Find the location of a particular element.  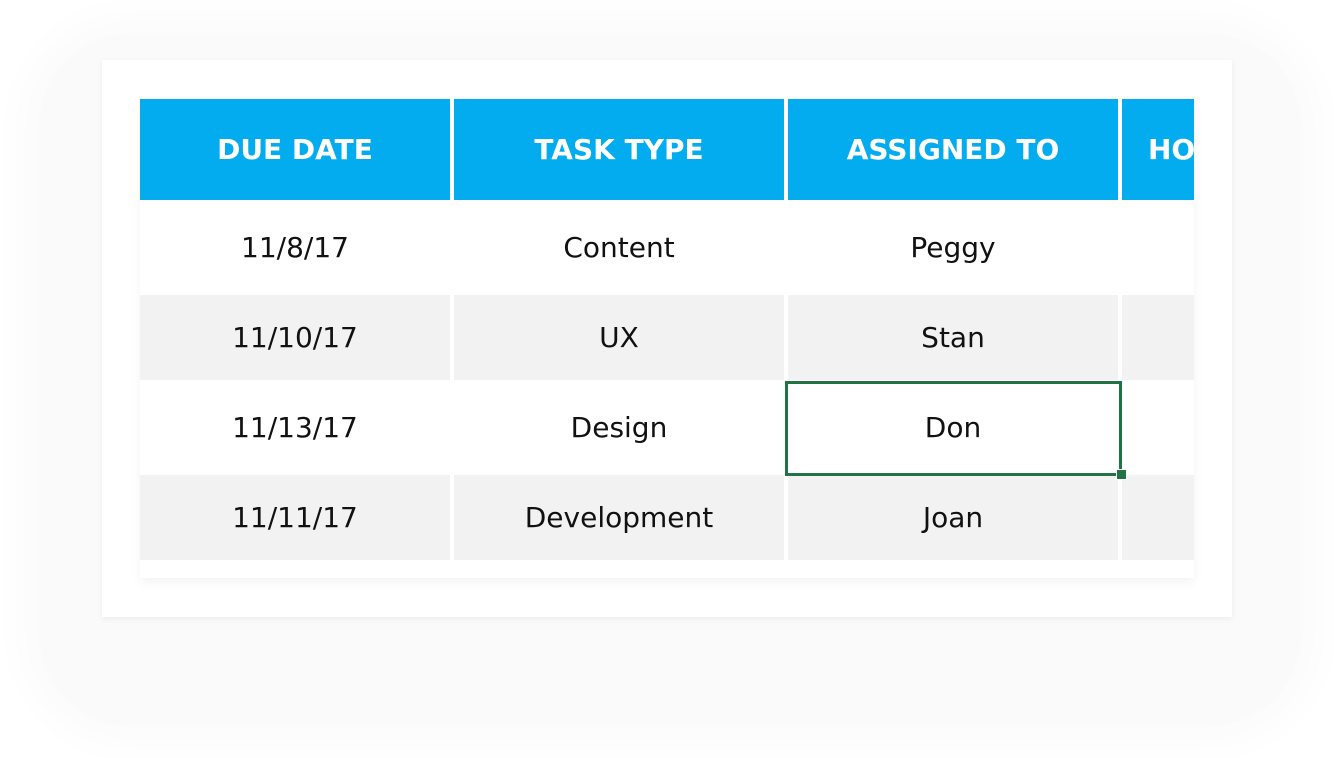

header-row: DUE DATE TASK TYPE ASSIGNED TO HO is located at coordinates (667, 149).